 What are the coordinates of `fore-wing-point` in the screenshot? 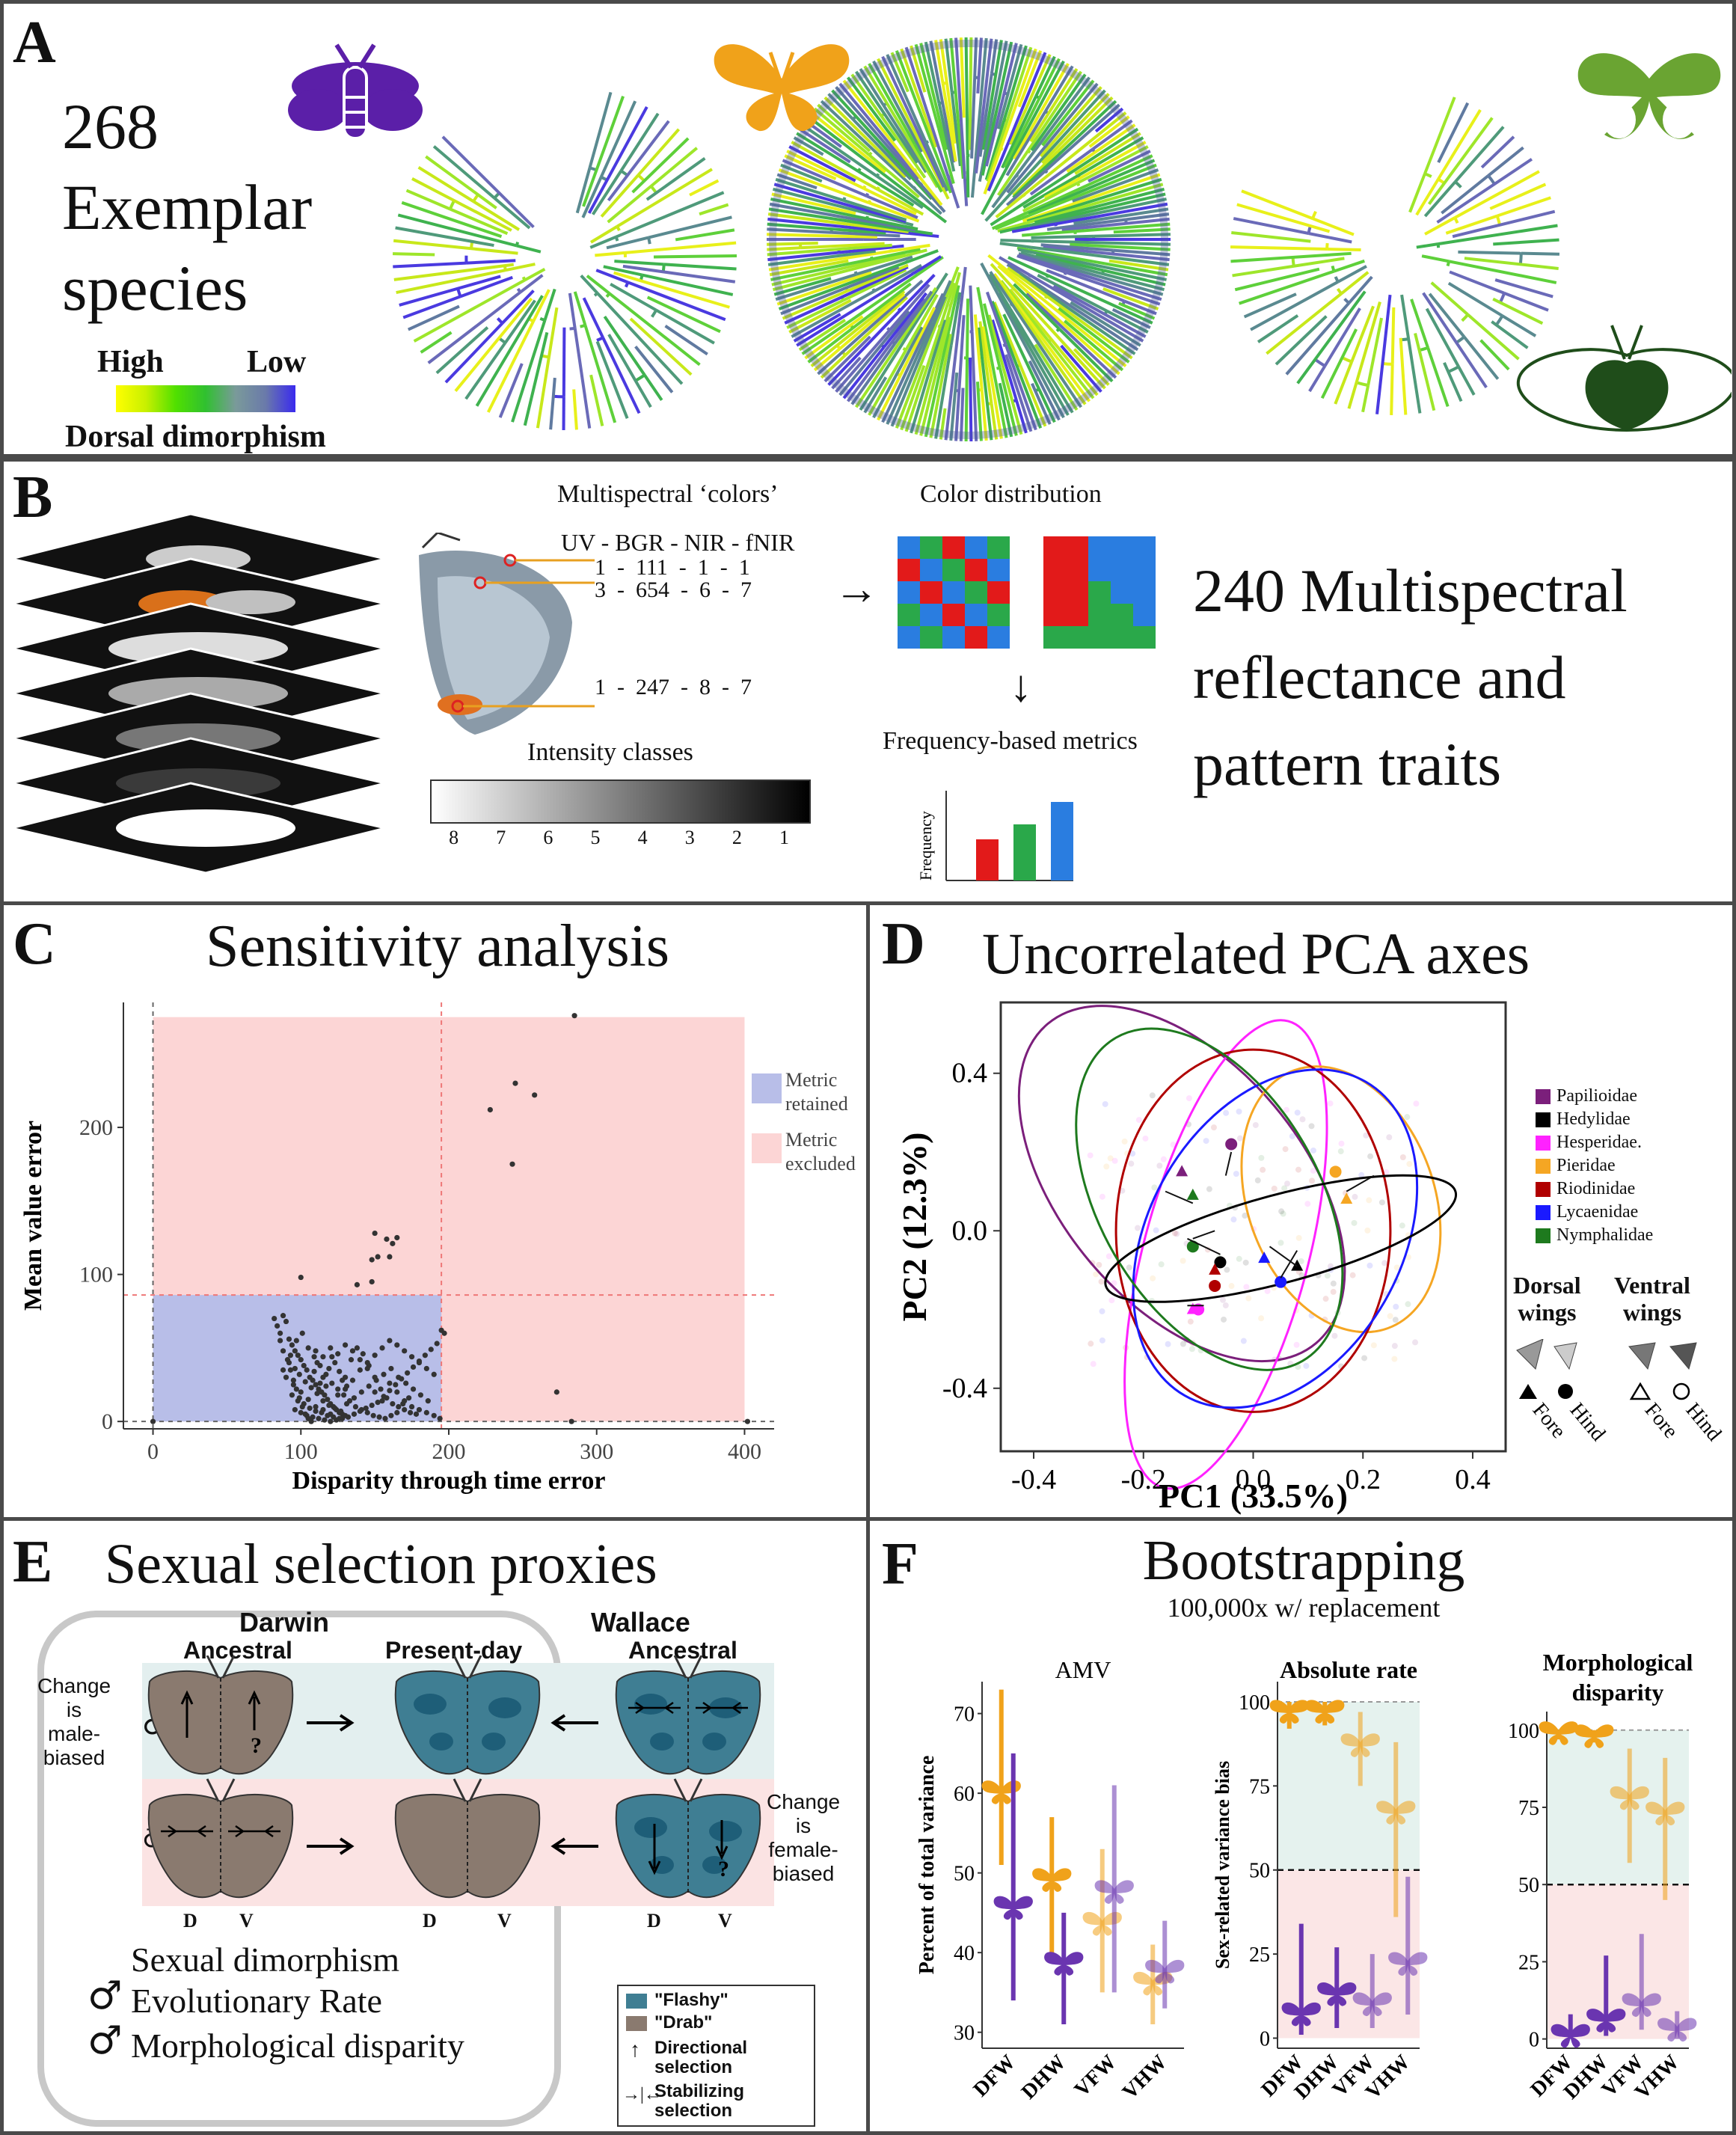 It's located at (1215, 1269).